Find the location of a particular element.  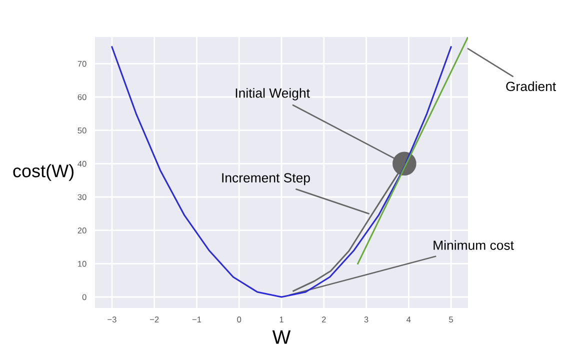

y-tick-label: 10 is located at coordinates (82, 263).